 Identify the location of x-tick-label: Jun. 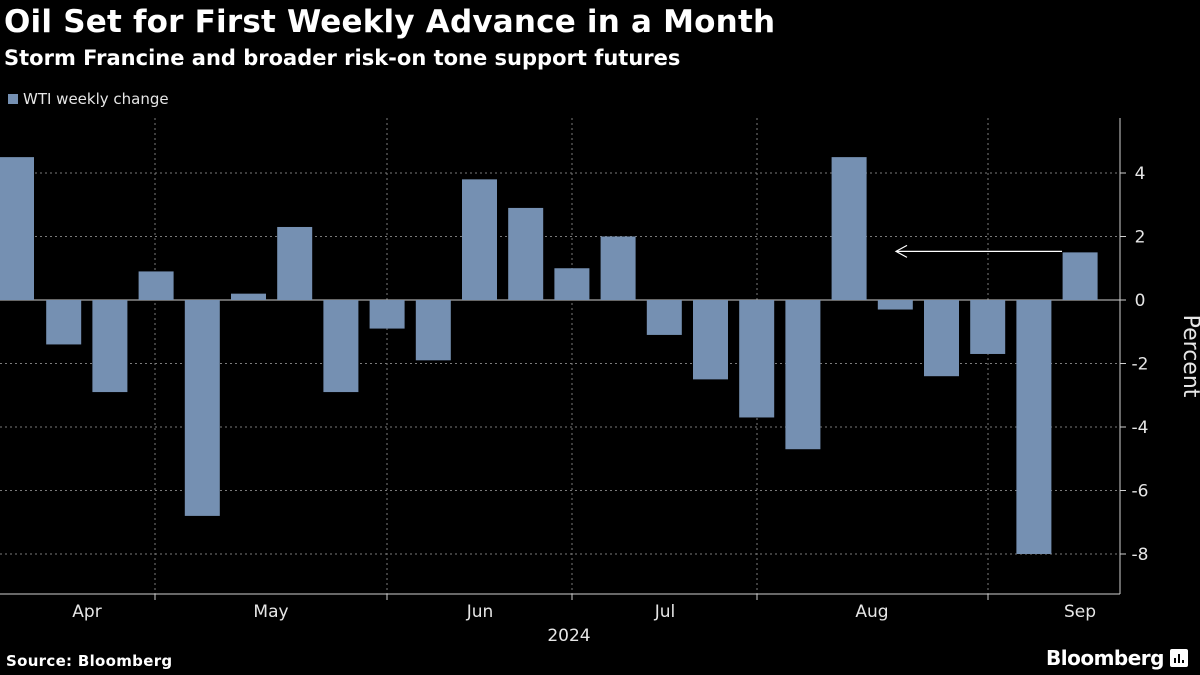
(480, 612).